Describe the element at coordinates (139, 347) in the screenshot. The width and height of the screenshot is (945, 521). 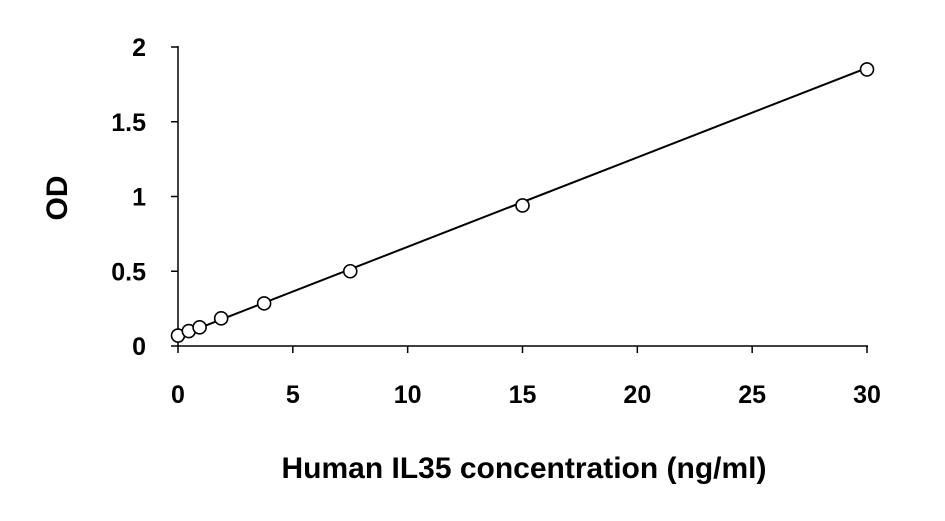
I see `y-tick-label: 0` at that location.